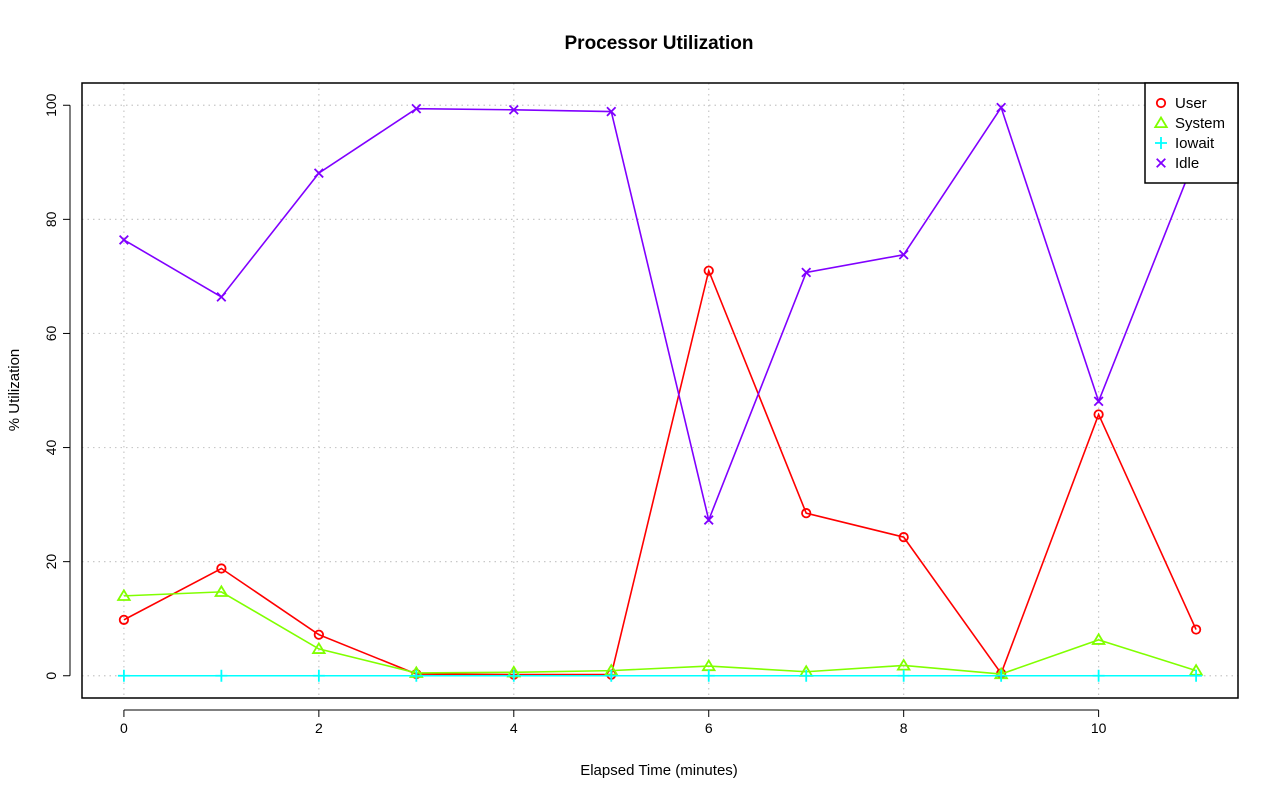 This screenshot has width=1280, height=801. I want to click on legend-marker-user, so click(1161, 103).